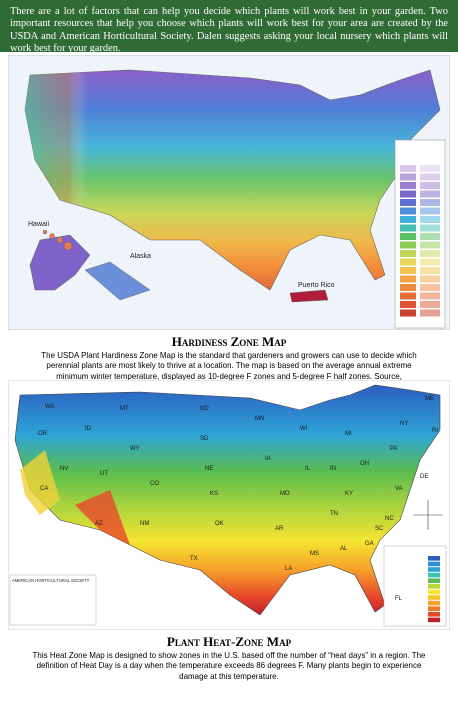 The width and height of the screenshot is (458, 708). What do you see at coordinates (229, 341) in the screenshot?
I see `heading: Hardiness Zone Map` at bounding box center [229, 341].